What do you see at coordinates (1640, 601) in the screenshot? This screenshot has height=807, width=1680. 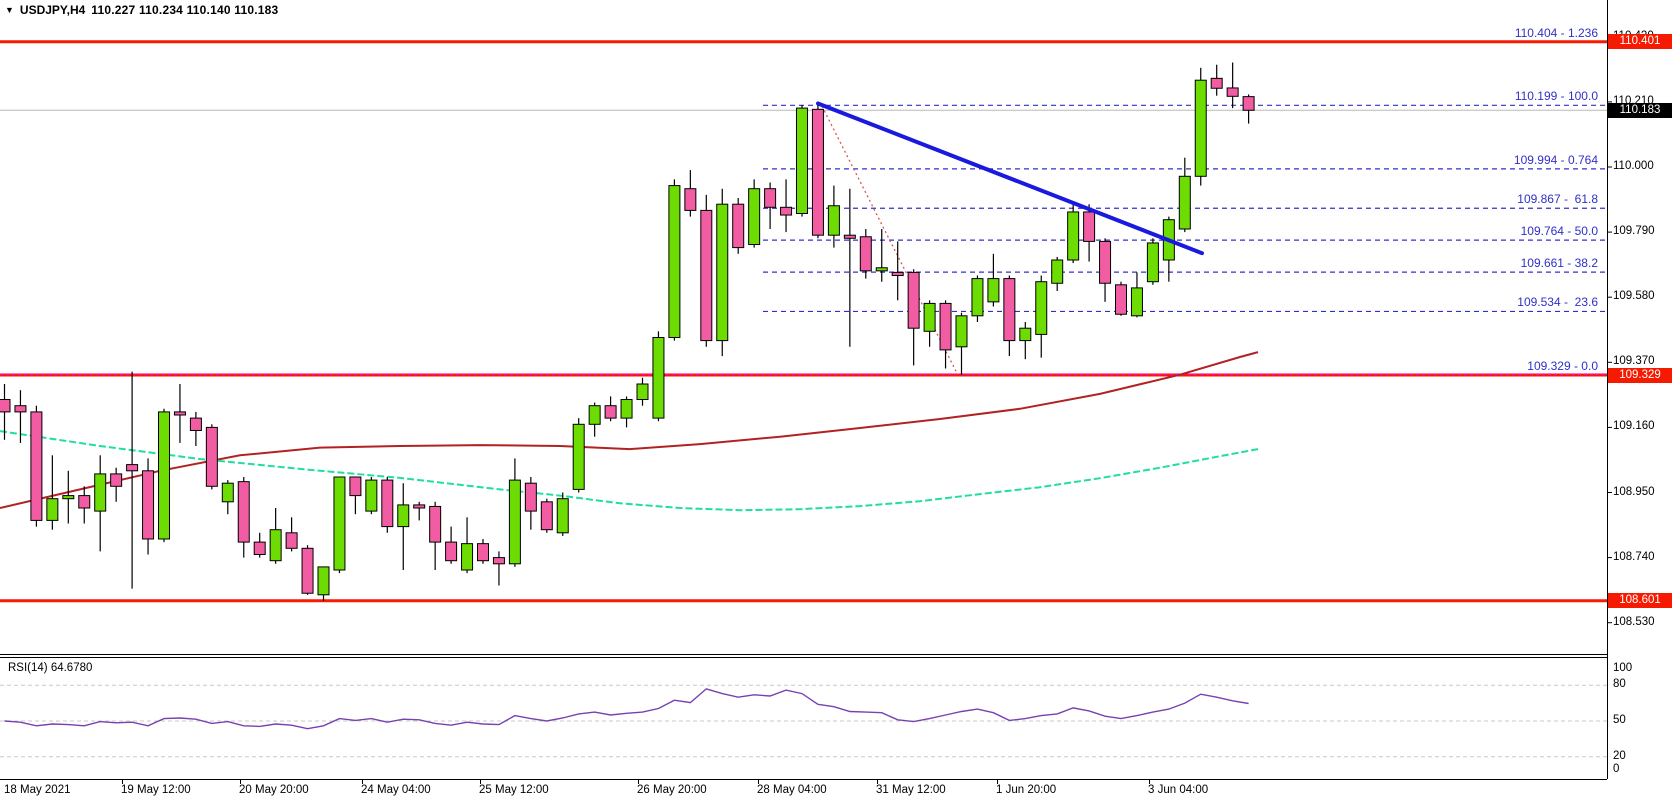 I see `price-badge: 108.601` at bounding box center [1640, 601].